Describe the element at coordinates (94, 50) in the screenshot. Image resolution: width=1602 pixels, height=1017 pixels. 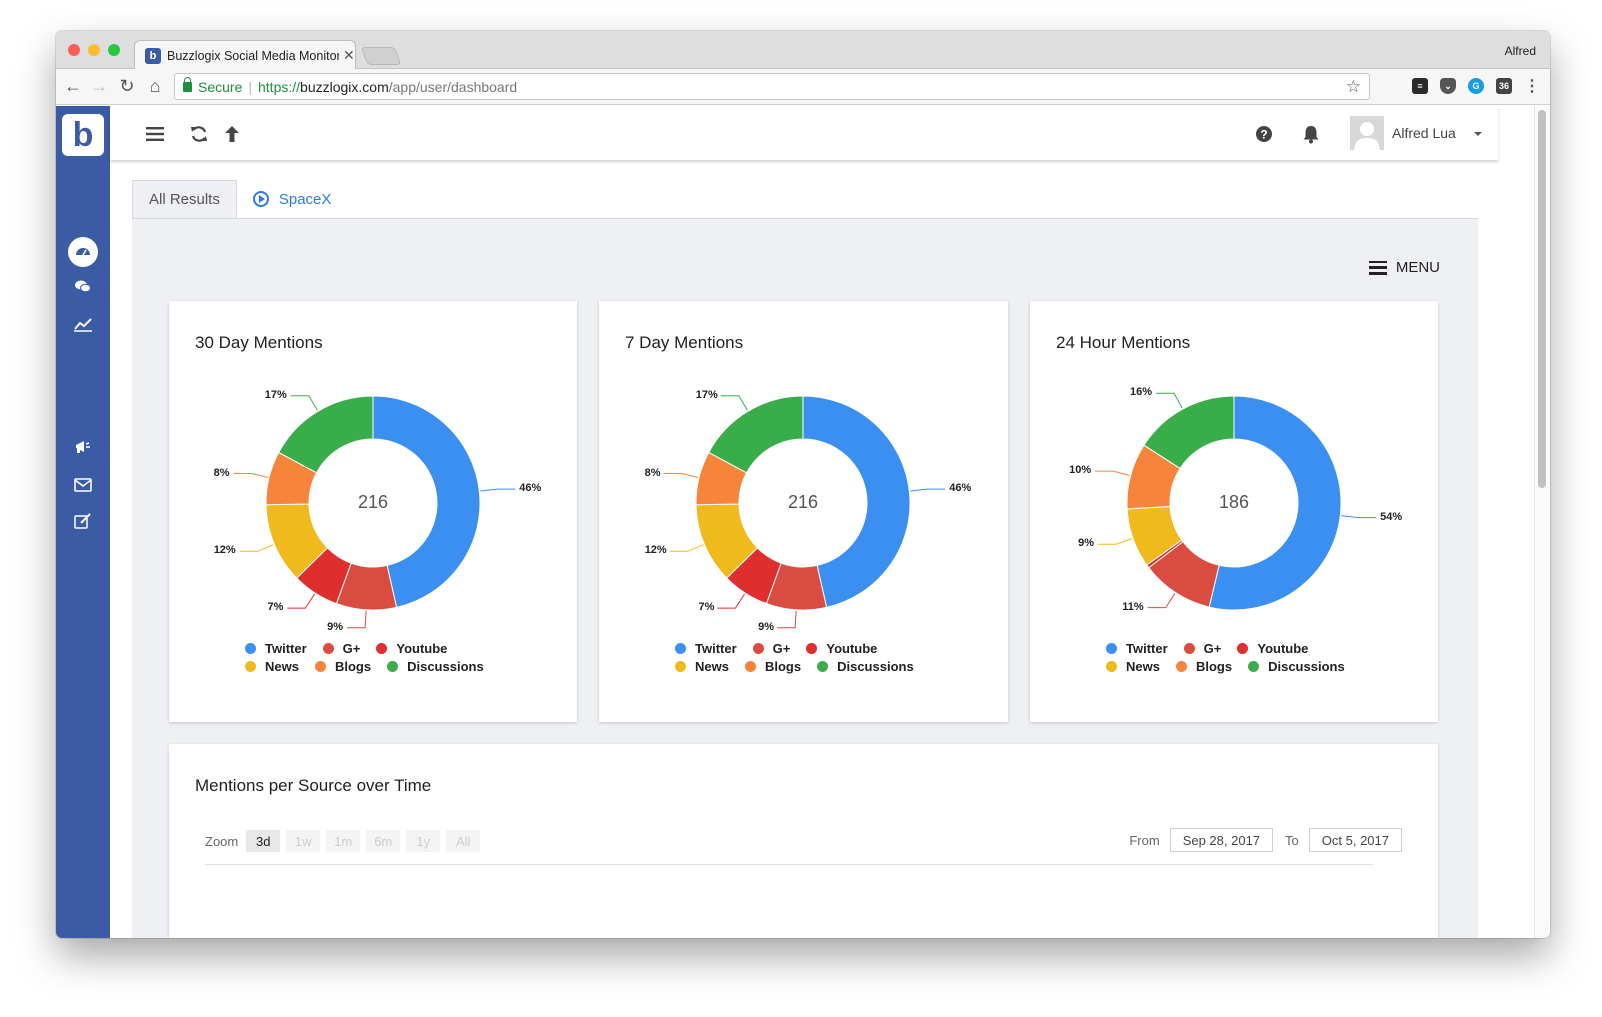
I see `minimize-window-button` at that location.